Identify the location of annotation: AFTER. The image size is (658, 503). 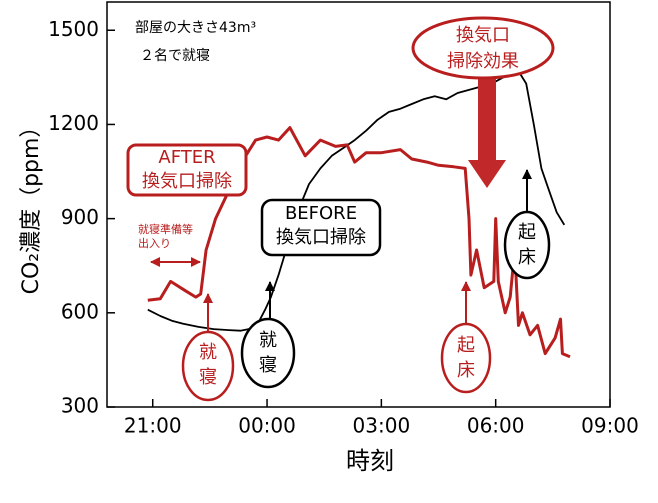
(186, 157).